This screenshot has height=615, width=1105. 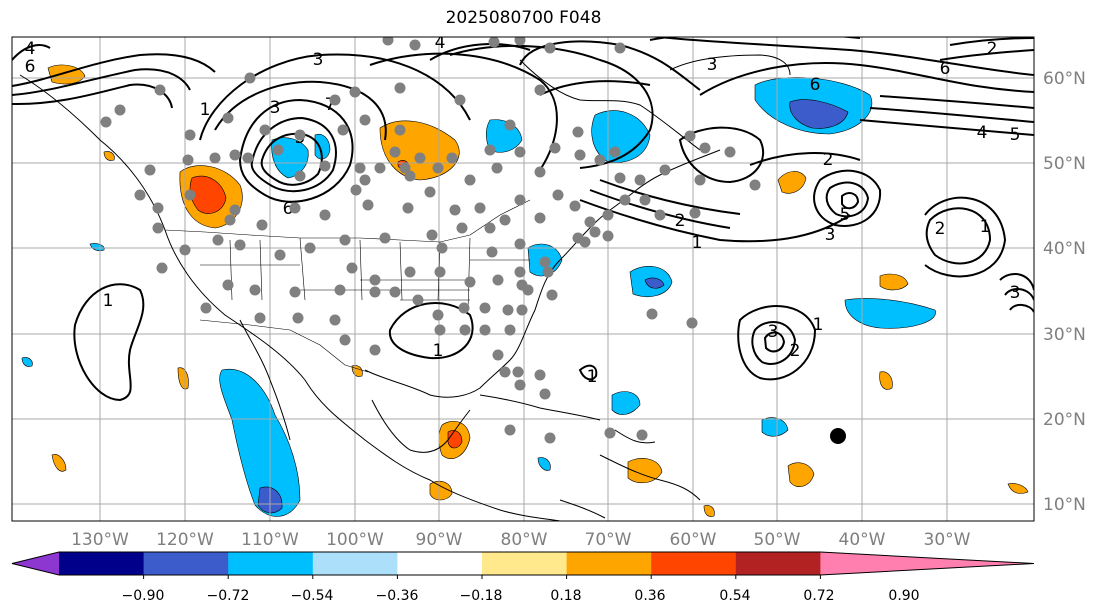 What do you see at coordinates (228, 596) in the screenshot?
I see `colorbar-tick-label: −0.72` at bounding box center [228, 596].